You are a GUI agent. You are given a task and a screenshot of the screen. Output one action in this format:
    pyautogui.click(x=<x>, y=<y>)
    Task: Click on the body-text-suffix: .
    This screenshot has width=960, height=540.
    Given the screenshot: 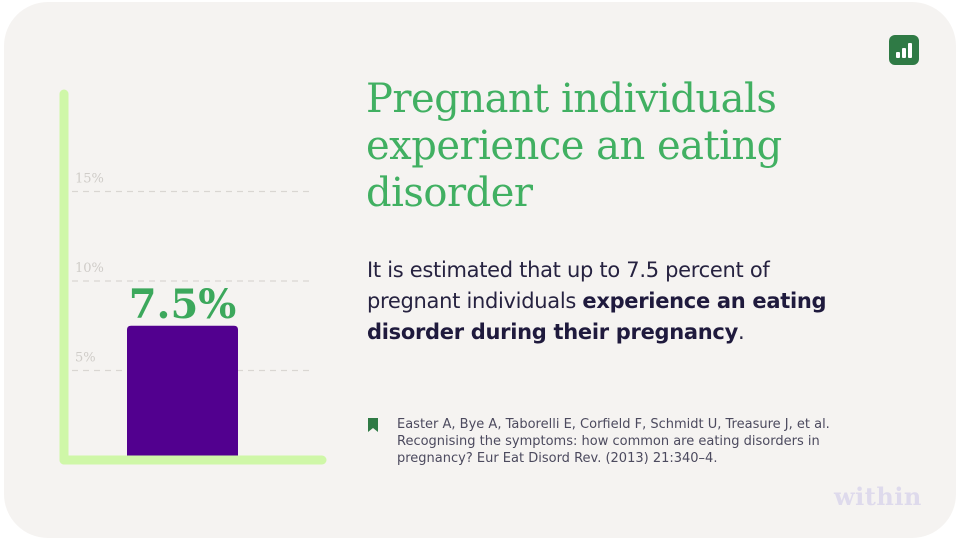 What is the action you would take?
    pyautogui.click(x=741, y=332)
    